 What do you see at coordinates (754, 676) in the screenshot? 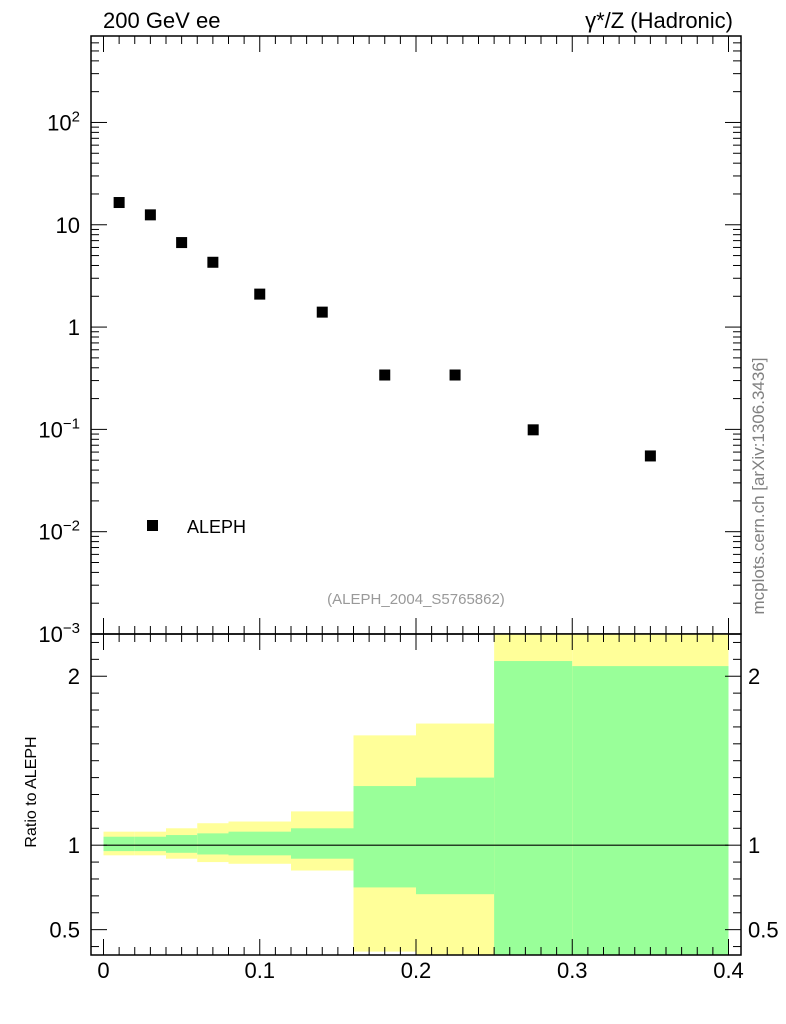
I see `ratio-y-tick-label-right: 2` at bounding box center [754, 676].